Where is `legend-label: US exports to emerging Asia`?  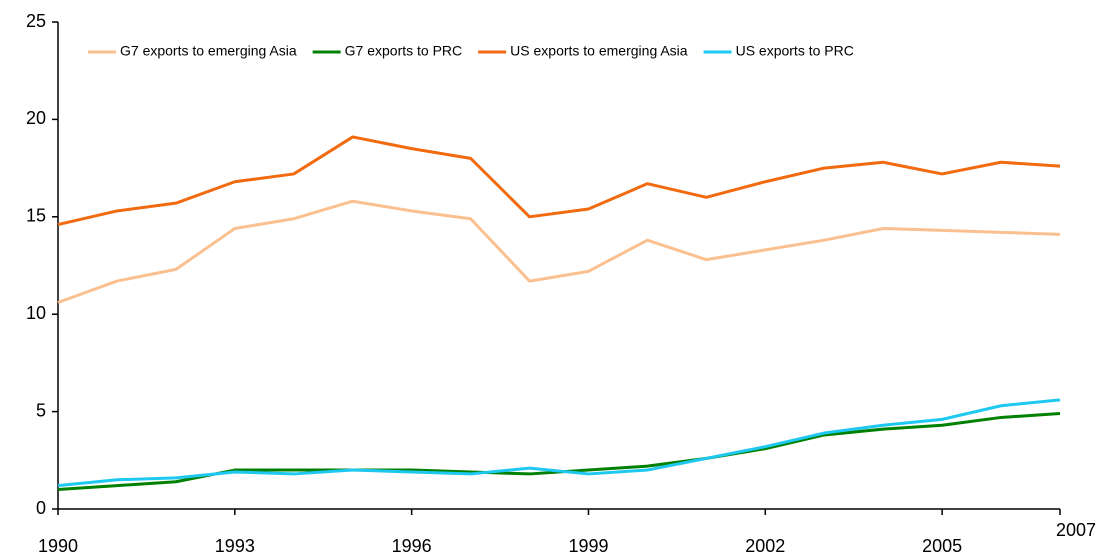 legend-label: US exports to emerging Asia is located at coordinates (599, 51).